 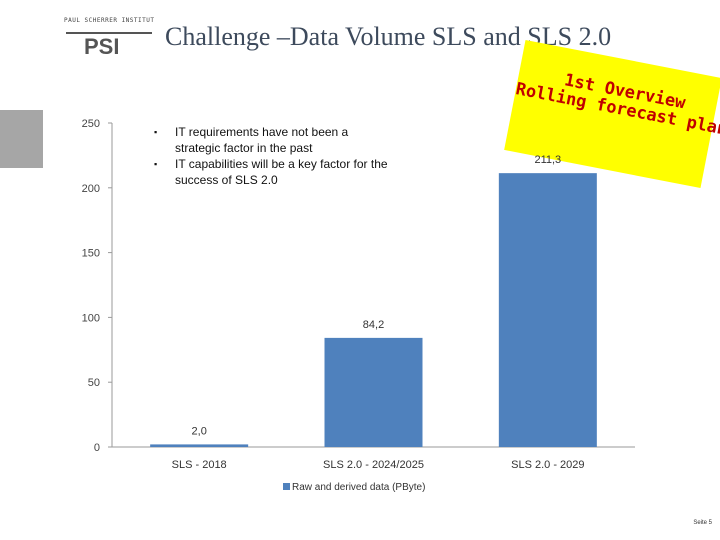 I want to click on logo-caption: PAUL SCHERRER INSTITUT, so click(x=109, y=20).